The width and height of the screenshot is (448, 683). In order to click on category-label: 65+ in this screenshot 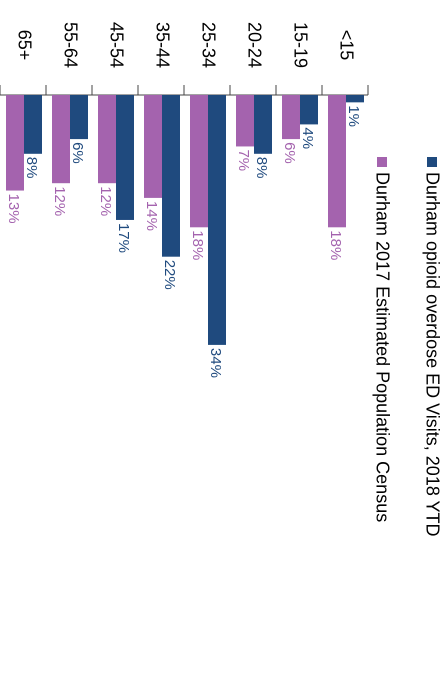, I will do `click(24, 45)`.